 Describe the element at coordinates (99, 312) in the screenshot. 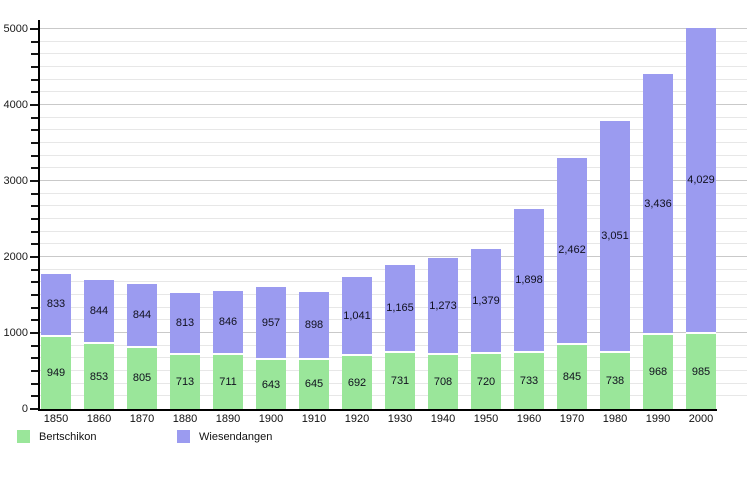

I see `segment-wiesendangen-1860: 844` at that location.